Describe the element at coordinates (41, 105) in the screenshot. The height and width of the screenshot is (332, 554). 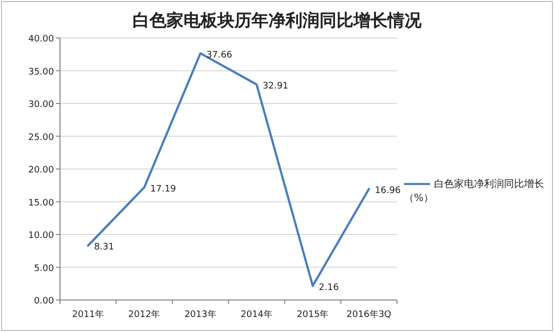
I see `y-tick-label: 30.00` at that location.